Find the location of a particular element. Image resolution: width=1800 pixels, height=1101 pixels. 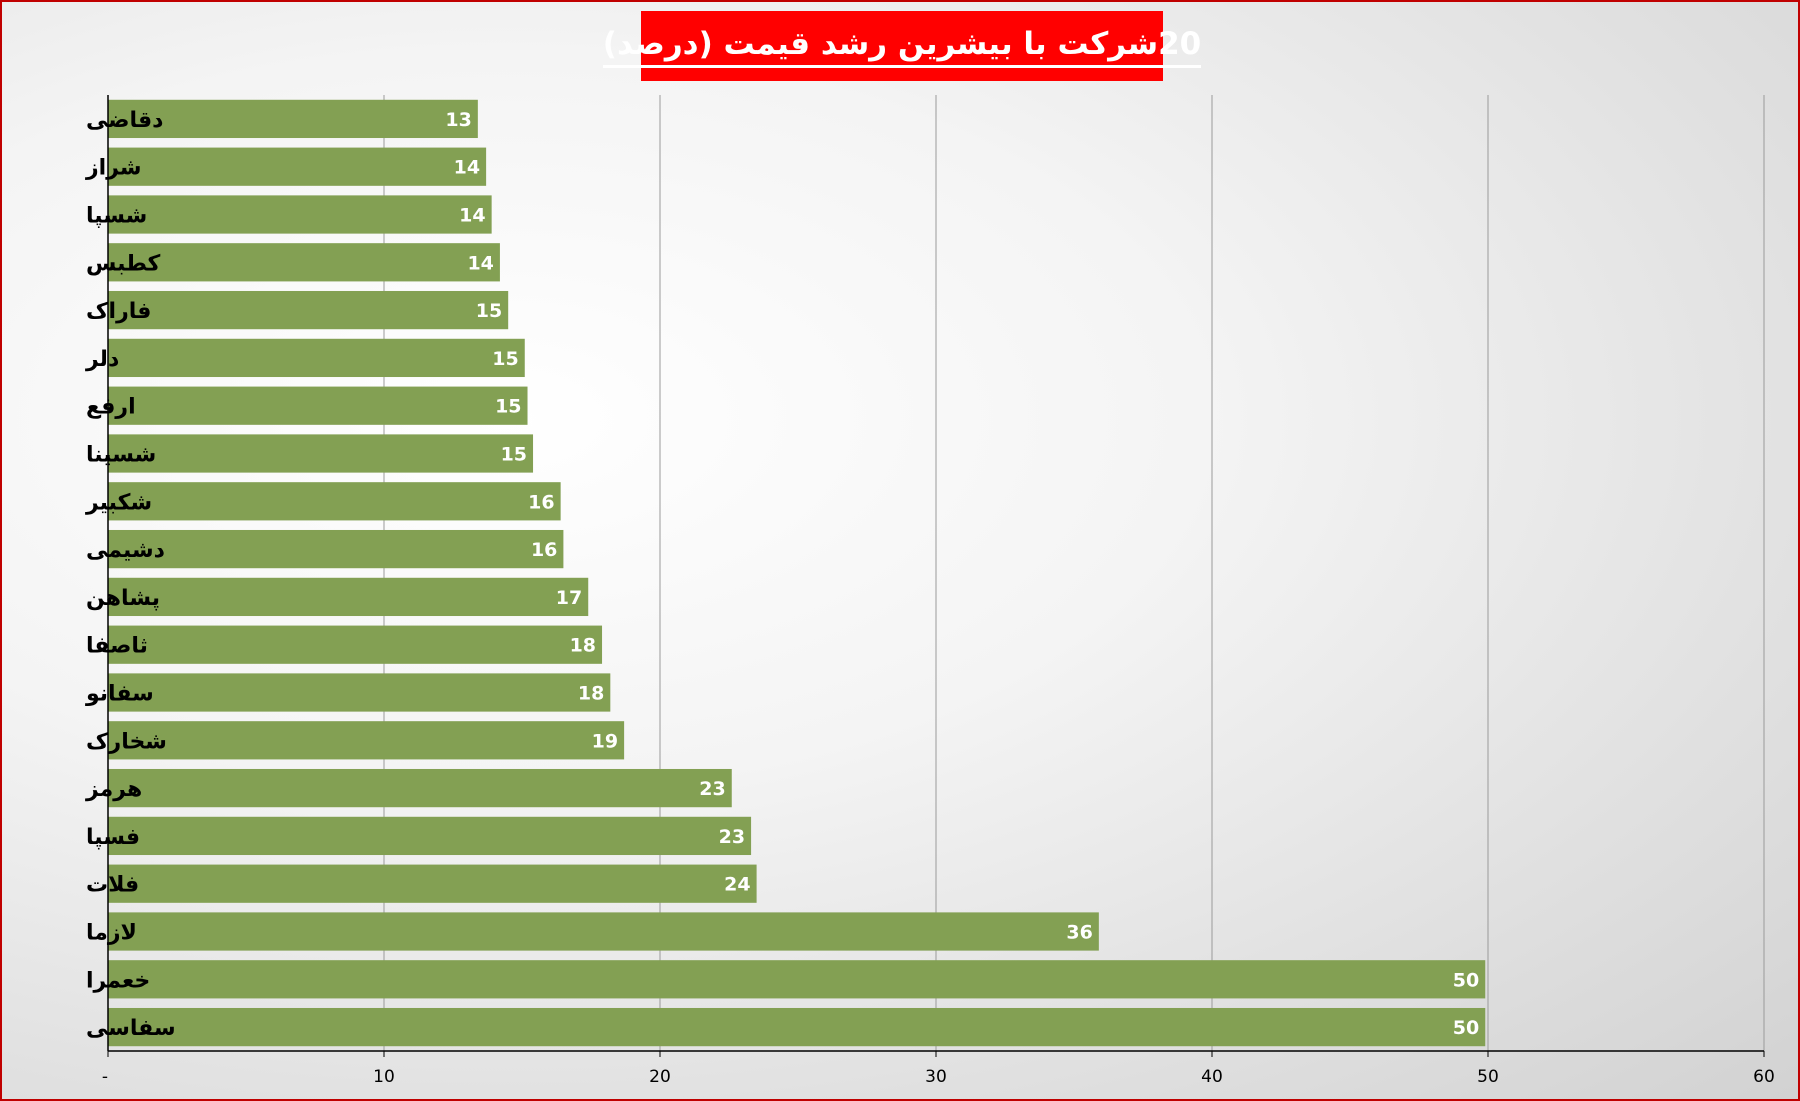

category-label: دقاضی is located at coordinates (124, 120).